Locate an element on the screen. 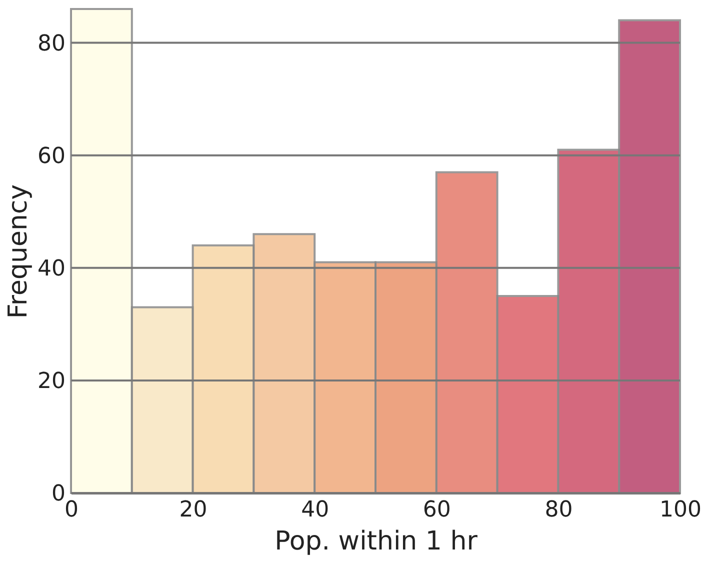 The height and width of the screenshot is (581, 728). y-tick-label: 40 is located at coordinates (52, 269).